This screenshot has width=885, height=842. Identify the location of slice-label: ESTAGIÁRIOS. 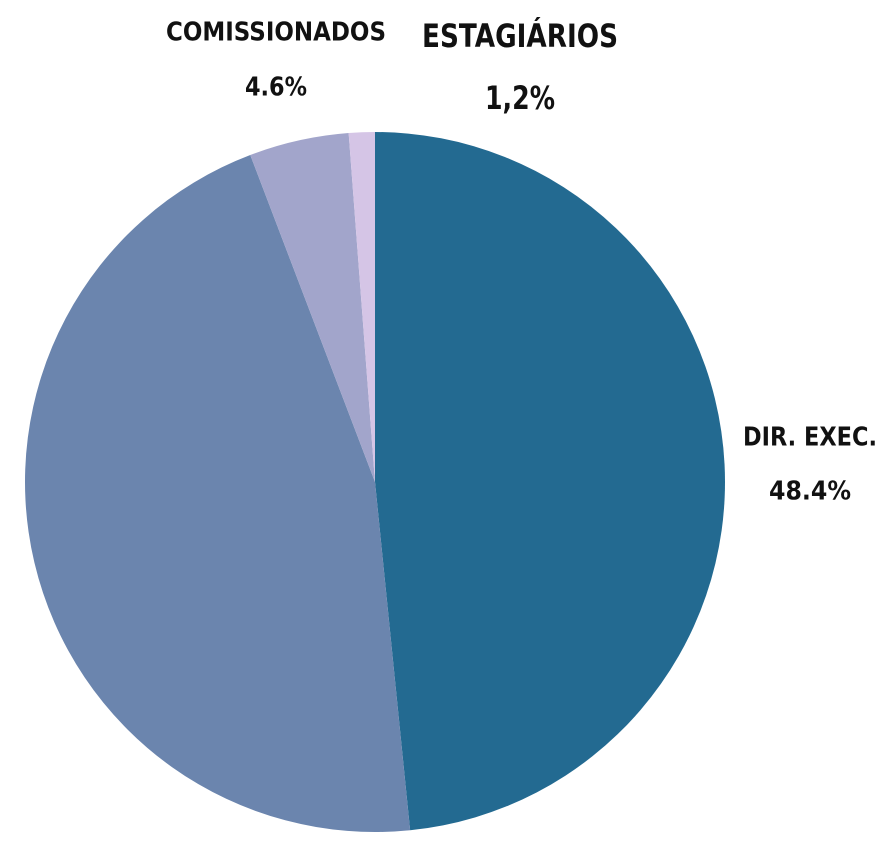
(520, 36).